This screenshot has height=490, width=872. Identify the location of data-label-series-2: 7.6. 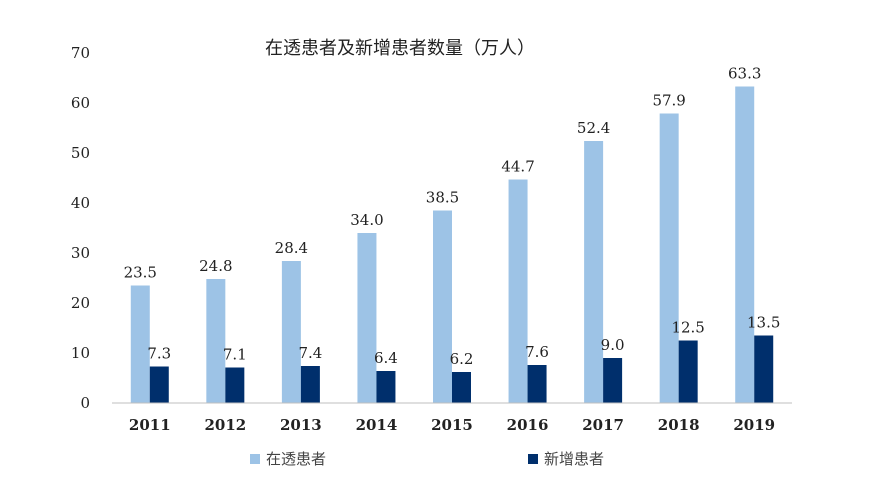
(537, 352).